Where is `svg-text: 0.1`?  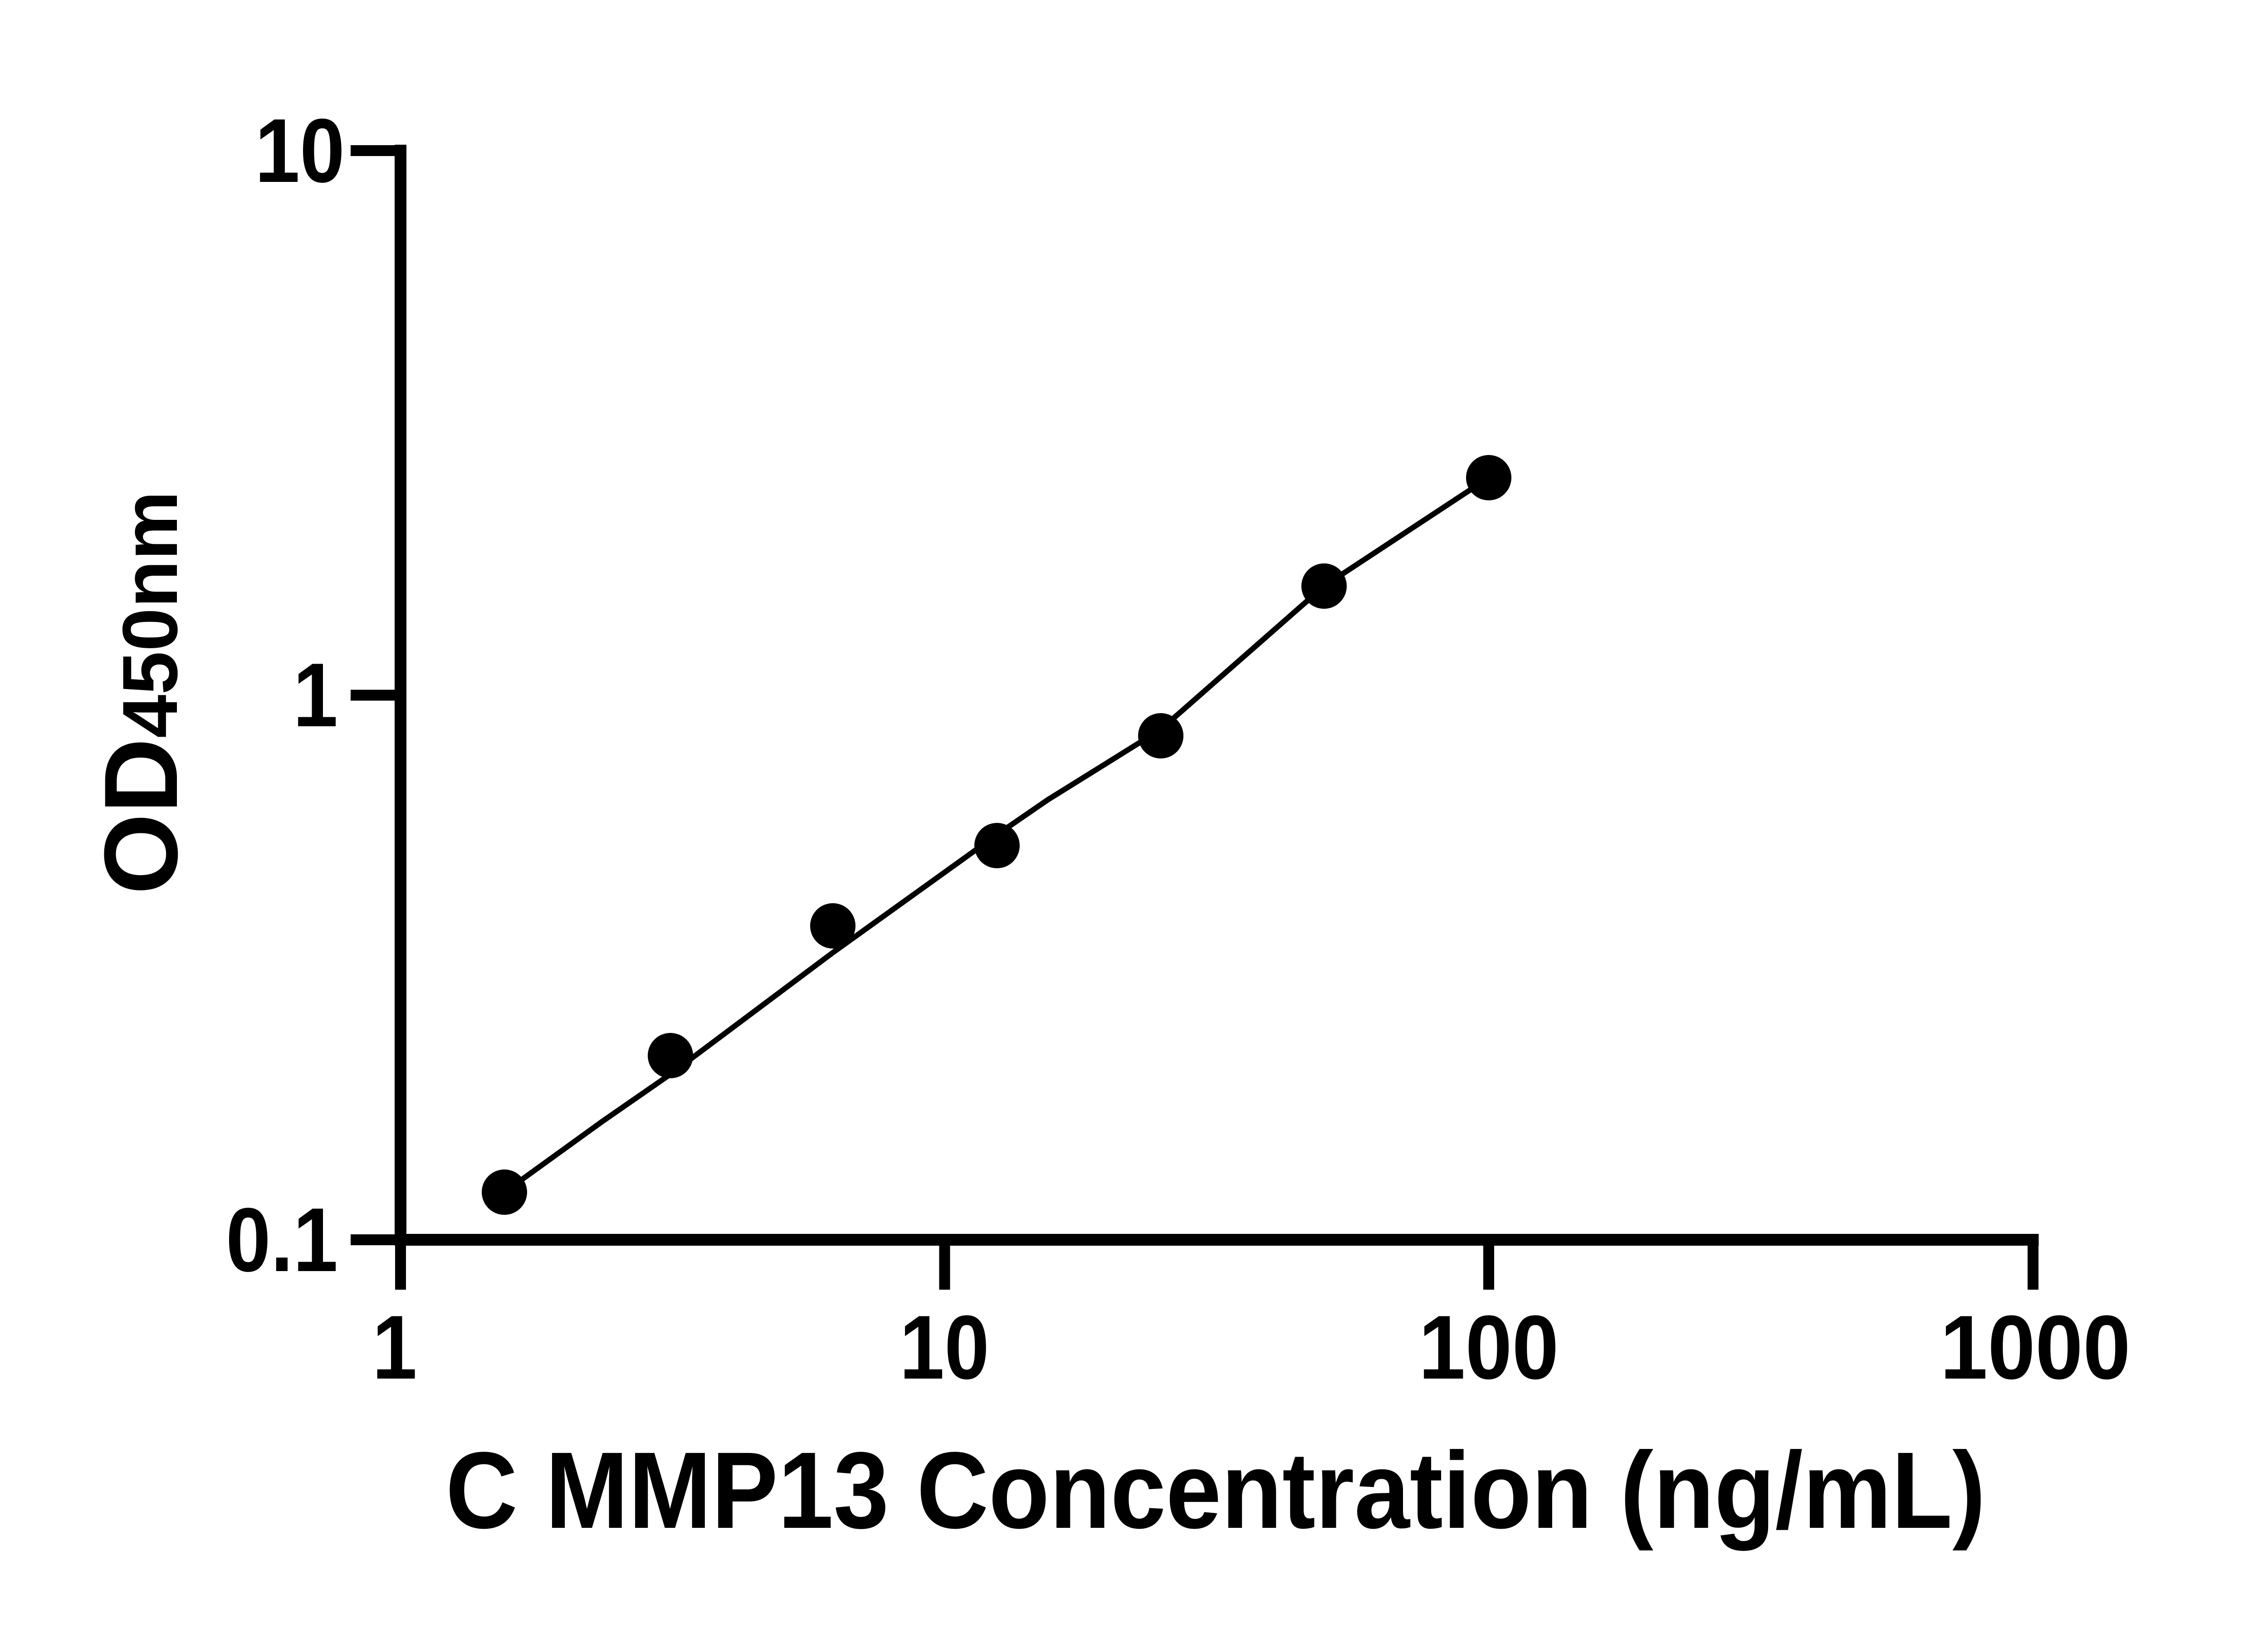 svg-text: 0.1 is located at coordinates (282, 1240).